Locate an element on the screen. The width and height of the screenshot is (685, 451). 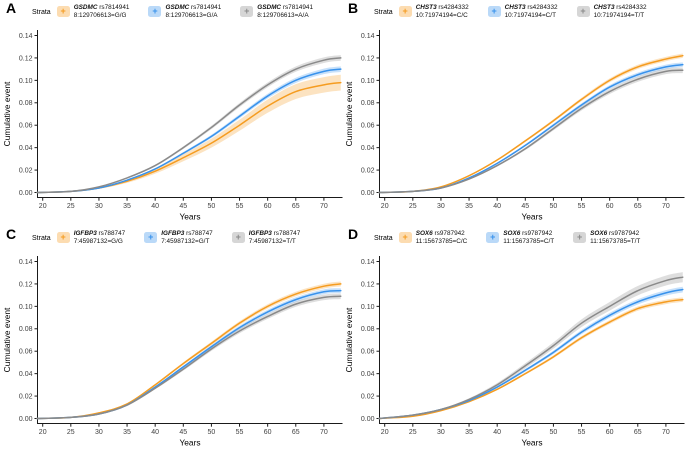
legend-entry: + IGFBP3 rs788747 7:45987132=T/T is located at coordinates (266, 237).